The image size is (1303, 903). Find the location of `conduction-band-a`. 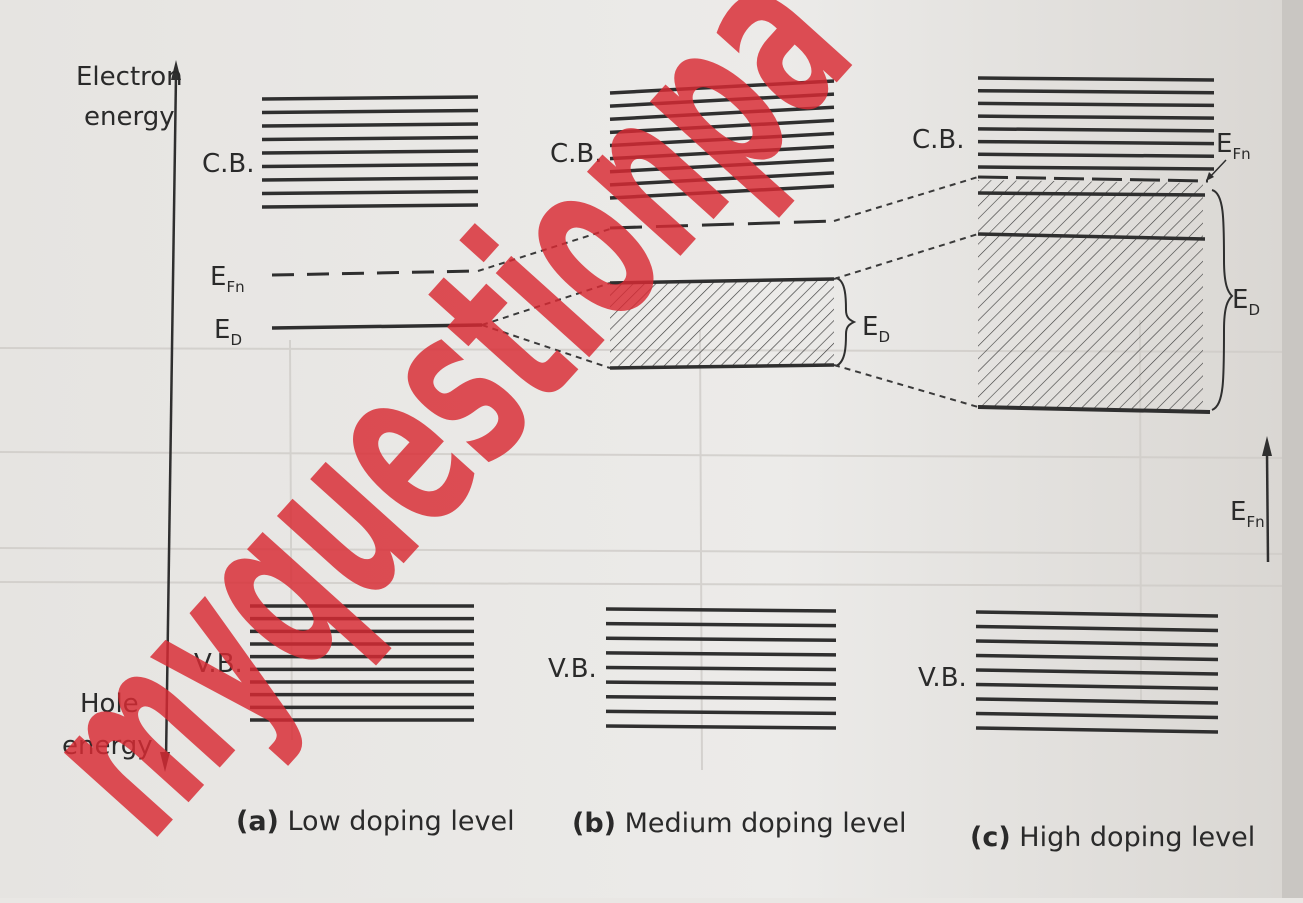

conduction-band-a is located at coordinates (370, 152).